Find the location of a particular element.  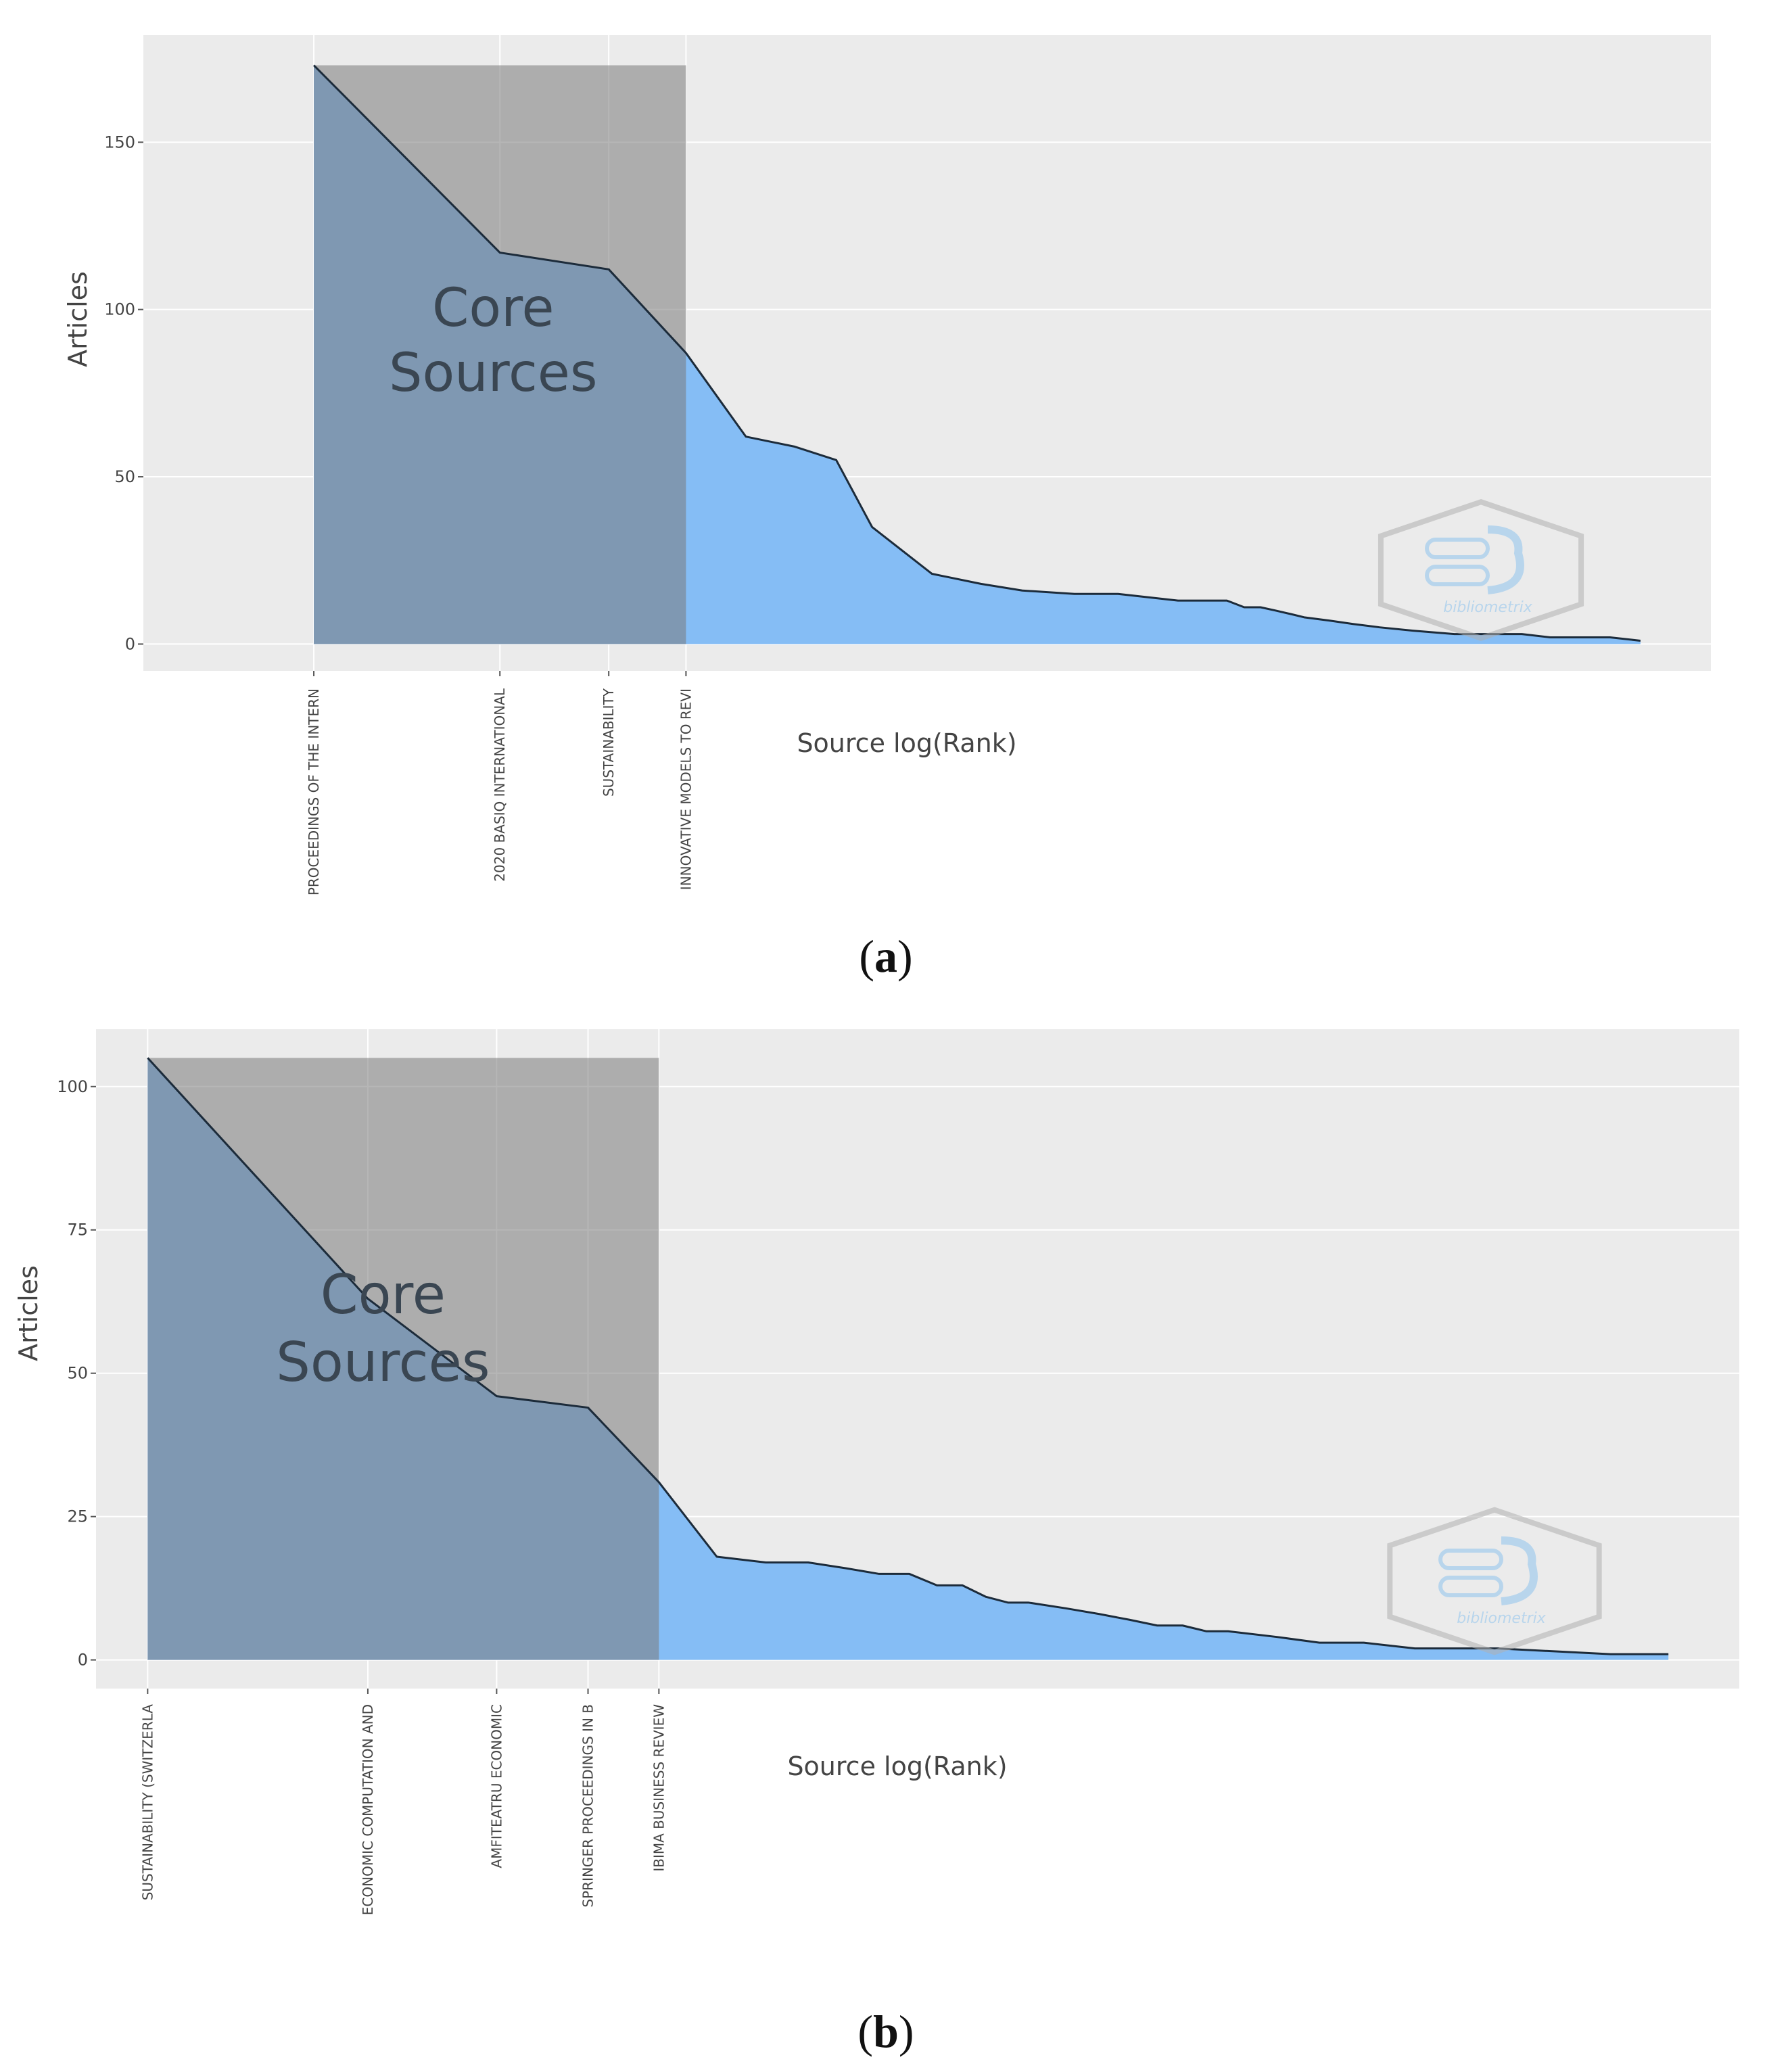

x-tick-label: INNOVATIVE MODELS TO REVI is located at coordinates (686, 789).